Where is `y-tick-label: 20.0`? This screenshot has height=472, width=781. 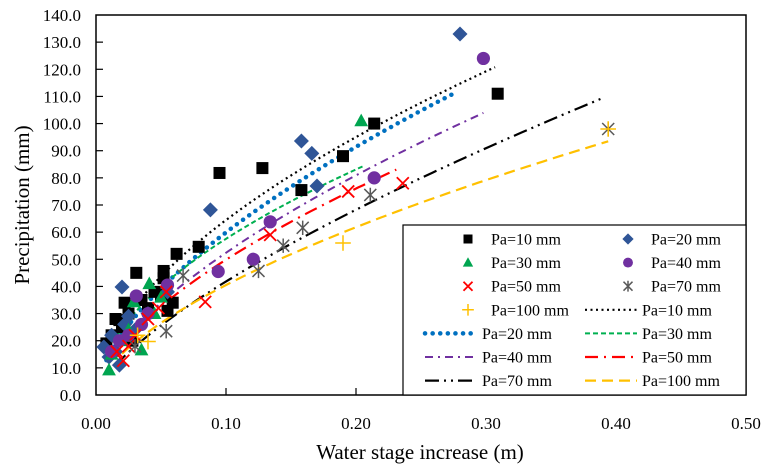 y-tick-label: 20.0 is located at coordinates (66, 341).